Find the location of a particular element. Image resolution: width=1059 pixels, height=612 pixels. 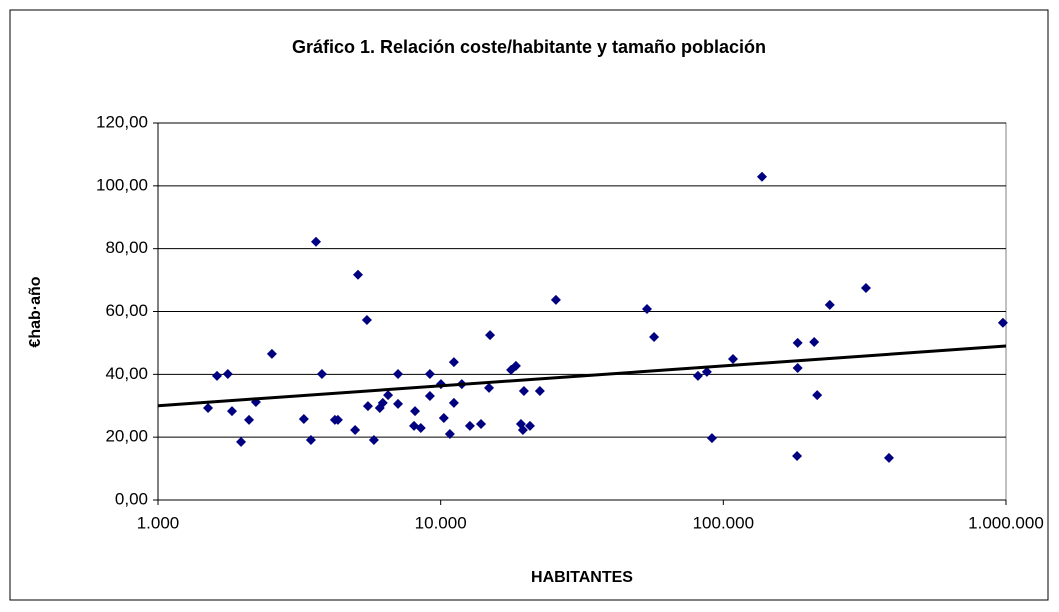

y-tick-label: 100,00 is located at coordinates (122, 184).